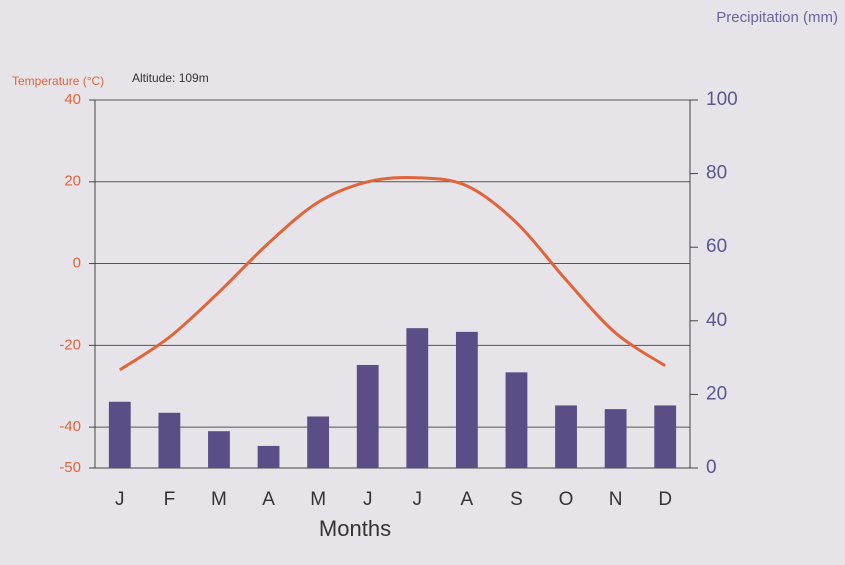 Image resolution: width=845 pixels, height=565 pixels. What do you see at coordinates (716, 173) in the screenshot?
I see `y2-tick-label: 80` at bounding box center [716, 173].